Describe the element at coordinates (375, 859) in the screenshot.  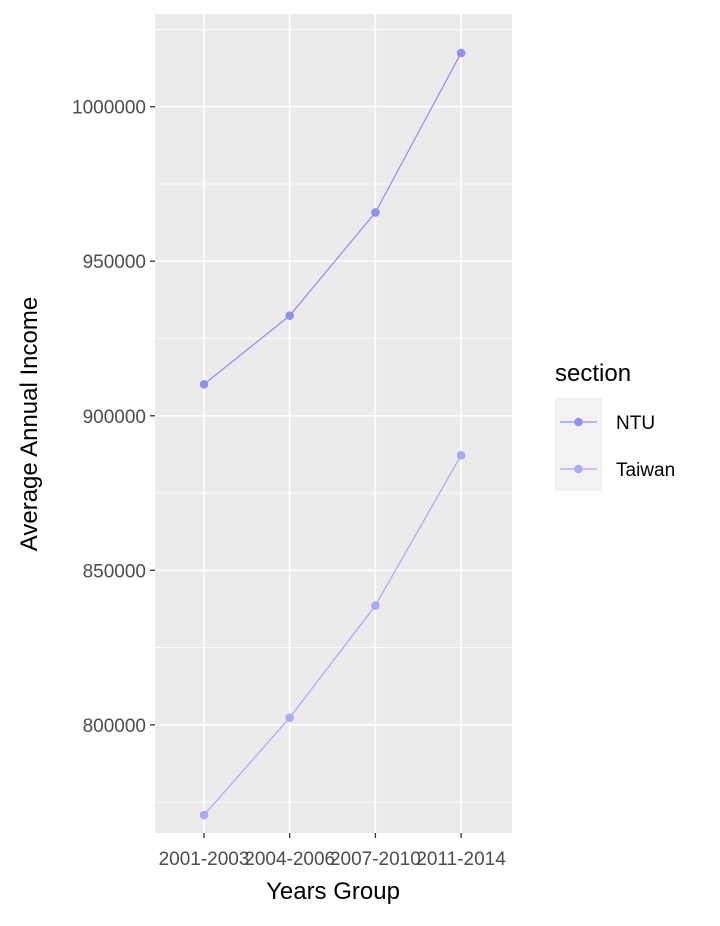
I see `x-tick-label: 2007-2010` at that location.